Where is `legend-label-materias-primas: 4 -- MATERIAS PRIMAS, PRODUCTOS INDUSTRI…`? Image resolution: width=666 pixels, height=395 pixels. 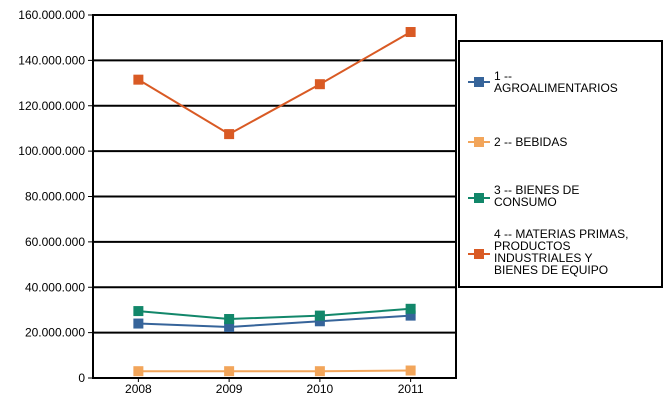
legend-label-materias-primas: 4 -- MATERIAS PRIMAS, PRODUCTOS INDUSTRI… is located at coordinates (576, 252).